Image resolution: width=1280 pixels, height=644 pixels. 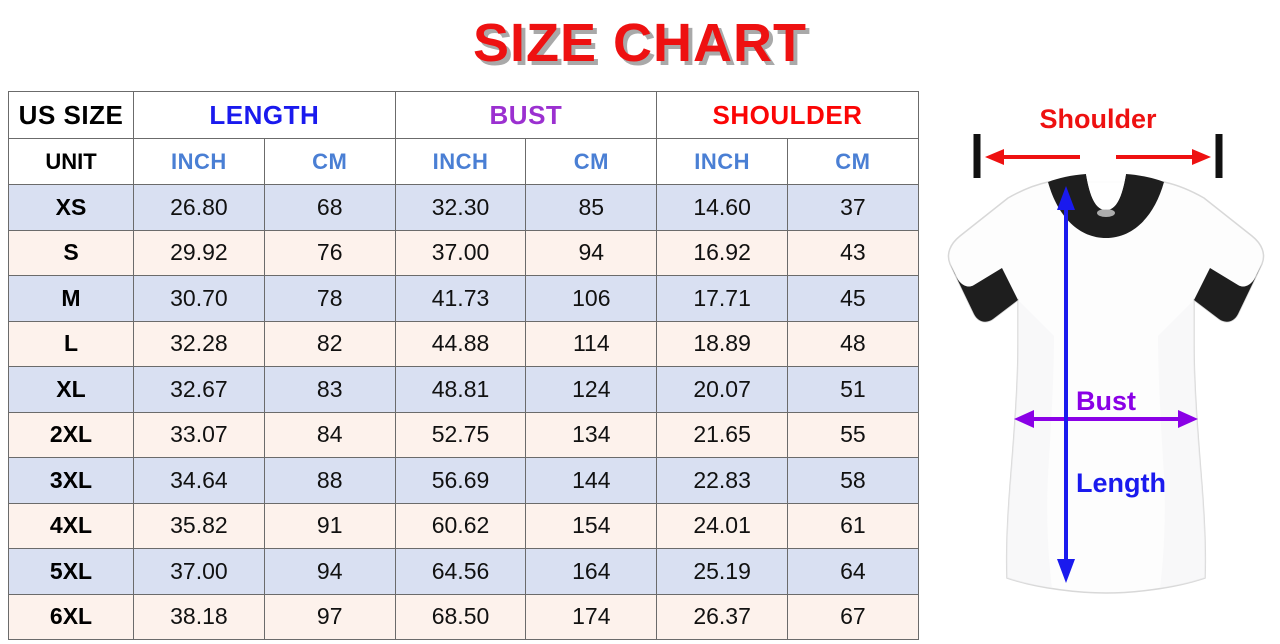 I want to click on tshirt-collar-notch, so click(x=1106, y=213).